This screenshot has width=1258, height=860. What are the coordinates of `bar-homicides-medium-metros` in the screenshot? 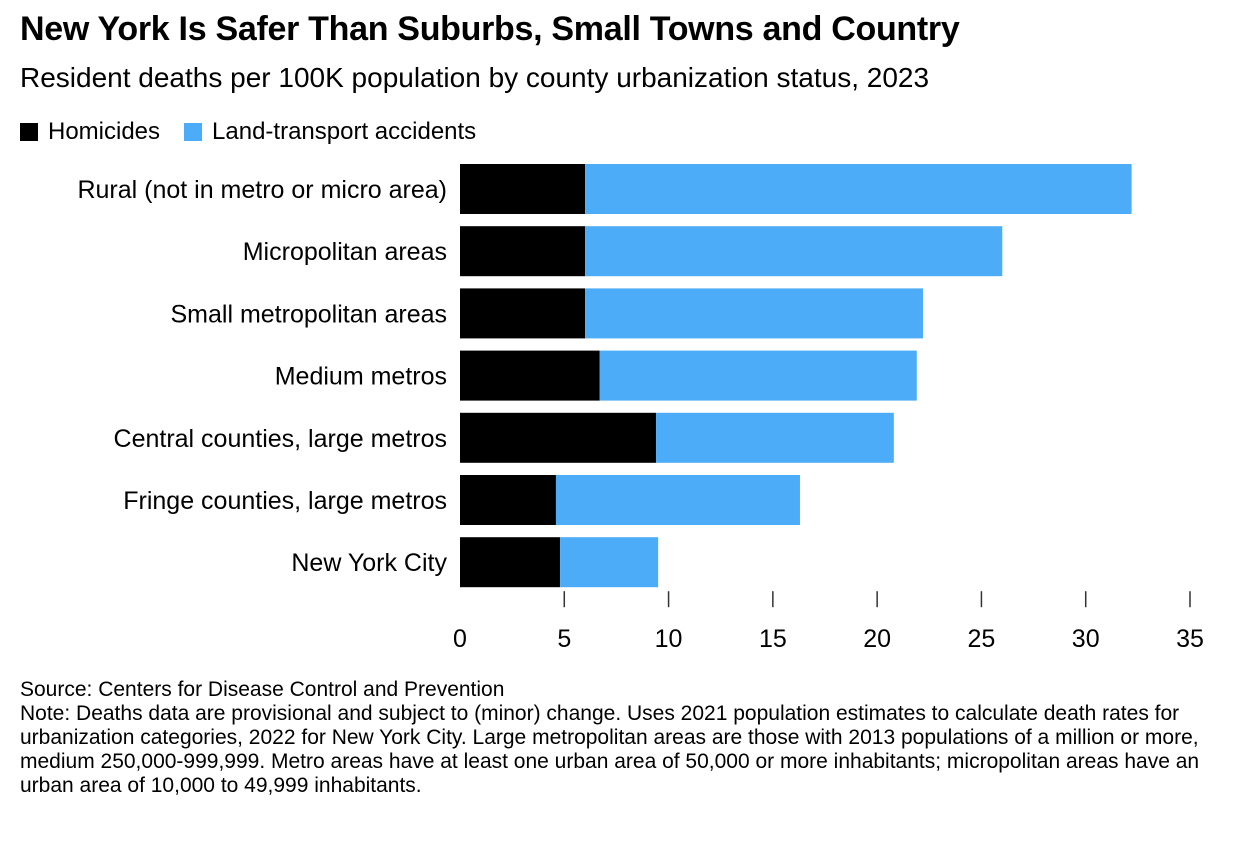 It's located at (530, 375).